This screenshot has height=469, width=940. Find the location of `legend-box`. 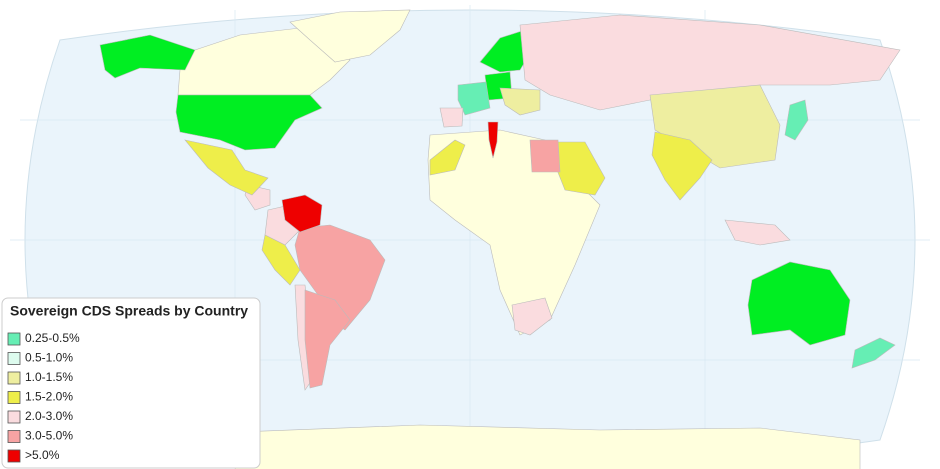

legend-box is located at coordinates (131, 383).